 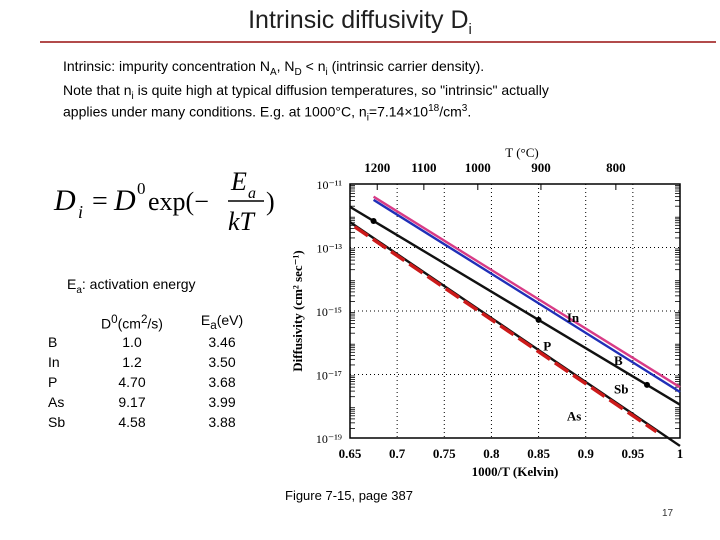 What do you see at coordinates (573, 317) in the screenshot?
I see `series-label-in: In` at bounding box center [573, 317].